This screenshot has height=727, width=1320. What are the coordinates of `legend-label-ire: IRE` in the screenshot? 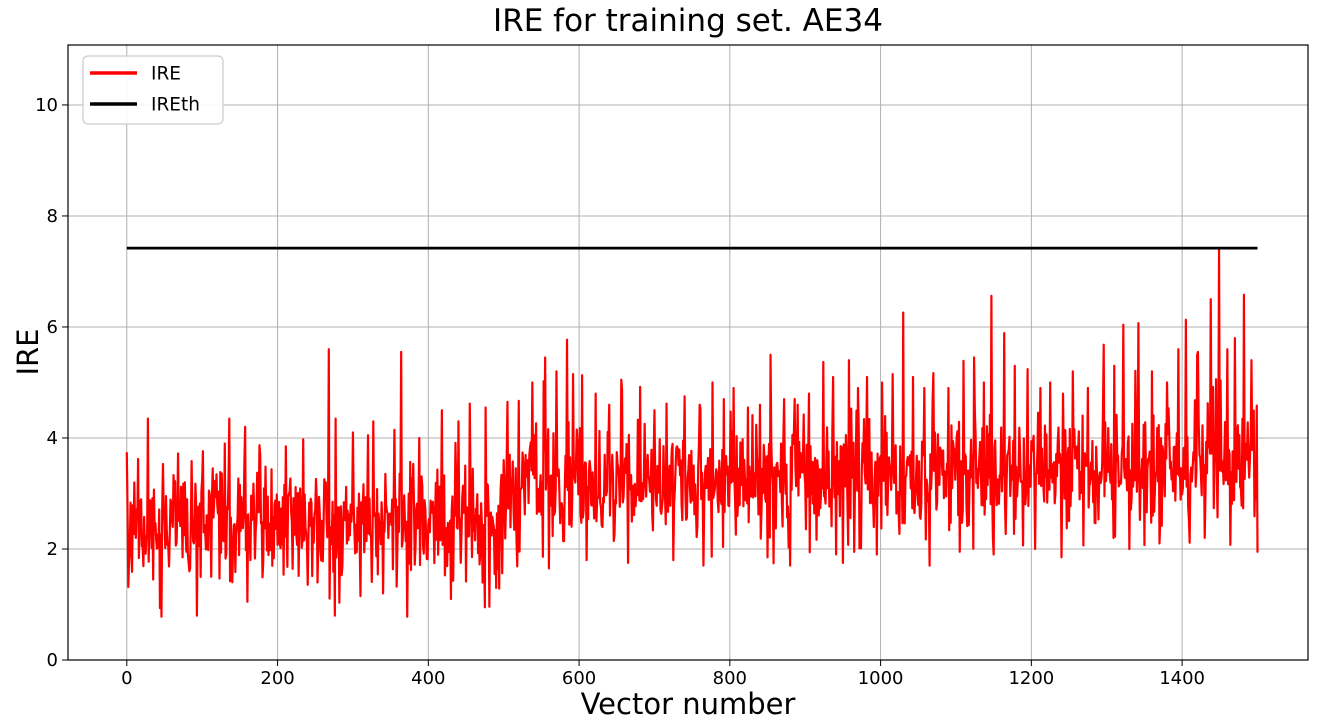 It's located at (166, 74).